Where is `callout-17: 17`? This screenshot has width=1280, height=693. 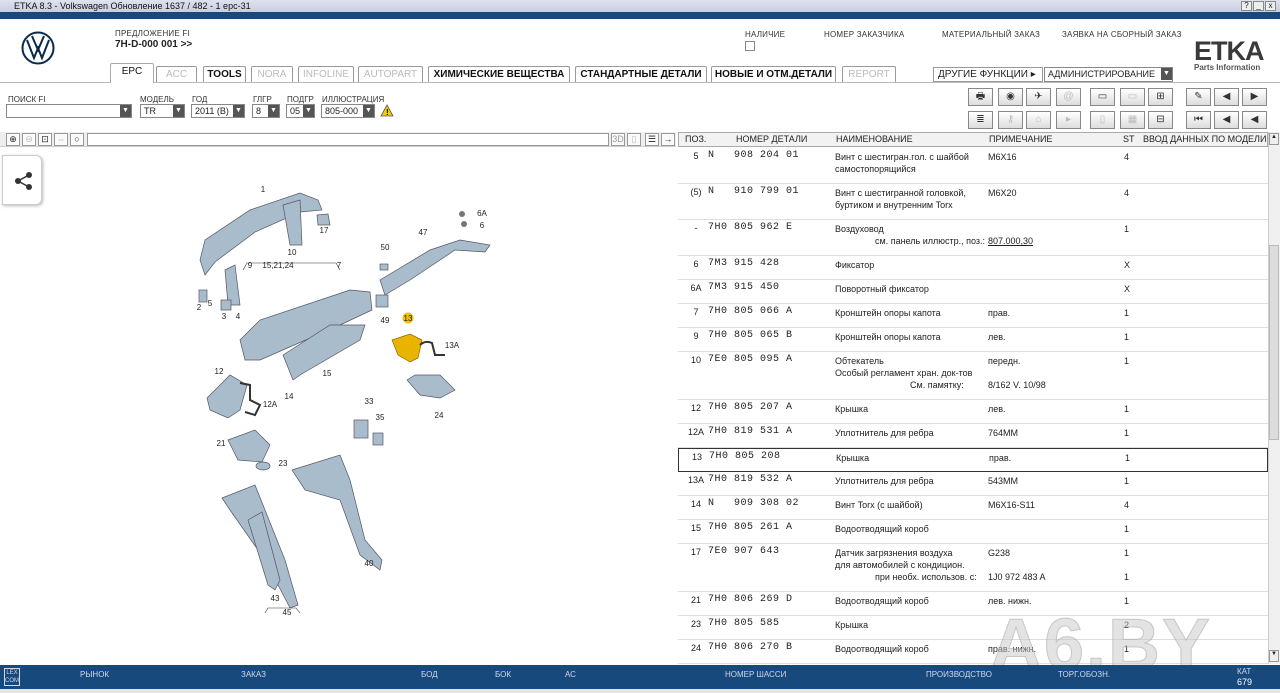
callout-17: 17 is located at coordinates (324, 230).